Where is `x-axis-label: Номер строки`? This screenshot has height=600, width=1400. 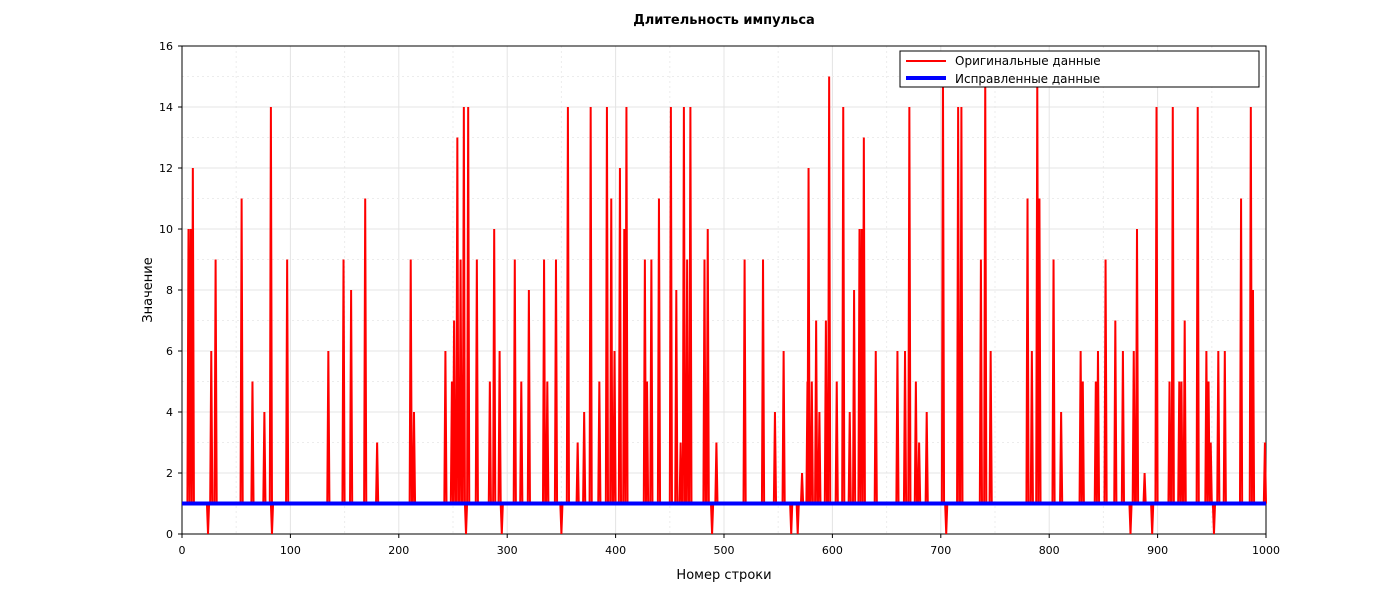 x-axis-label: Номер строки is located at coordinates (723, 575).